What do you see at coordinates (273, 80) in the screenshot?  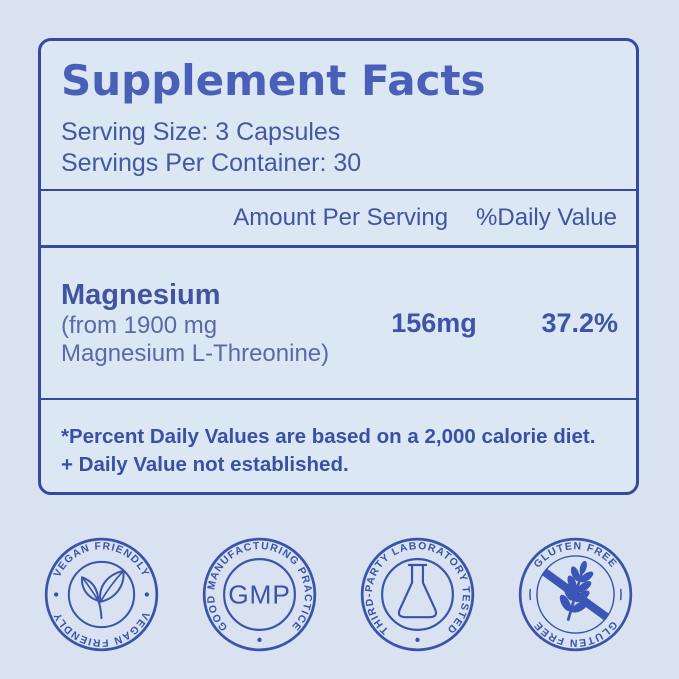 I see `panel-title: Supplement Facts` at bounding box center [273, 80].